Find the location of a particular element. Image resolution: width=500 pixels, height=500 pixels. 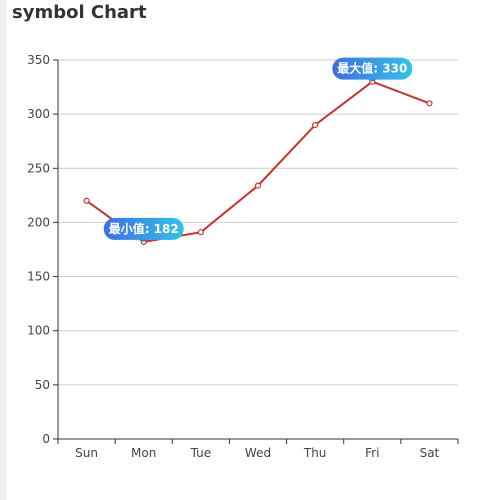

x-tick-label: Sat is located at coordinates (430, 453).